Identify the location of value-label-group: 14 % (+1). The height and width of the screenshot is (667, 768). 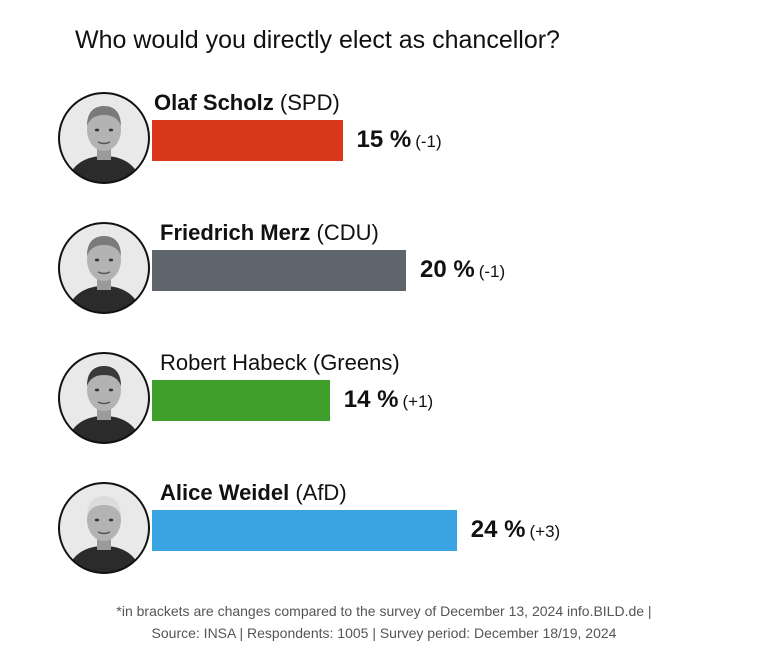
(388, 400).